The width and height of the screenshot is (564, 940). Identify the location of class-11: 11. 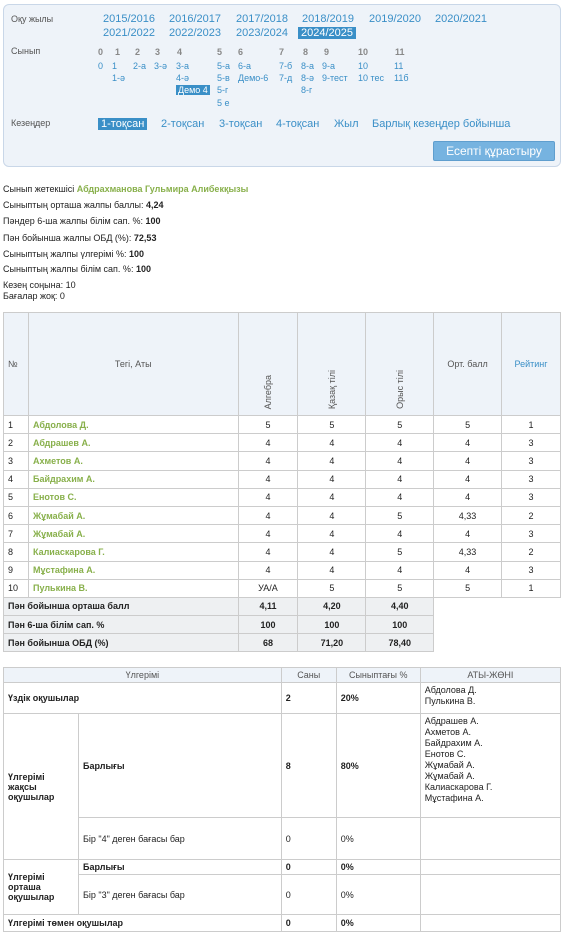
(399, 66).